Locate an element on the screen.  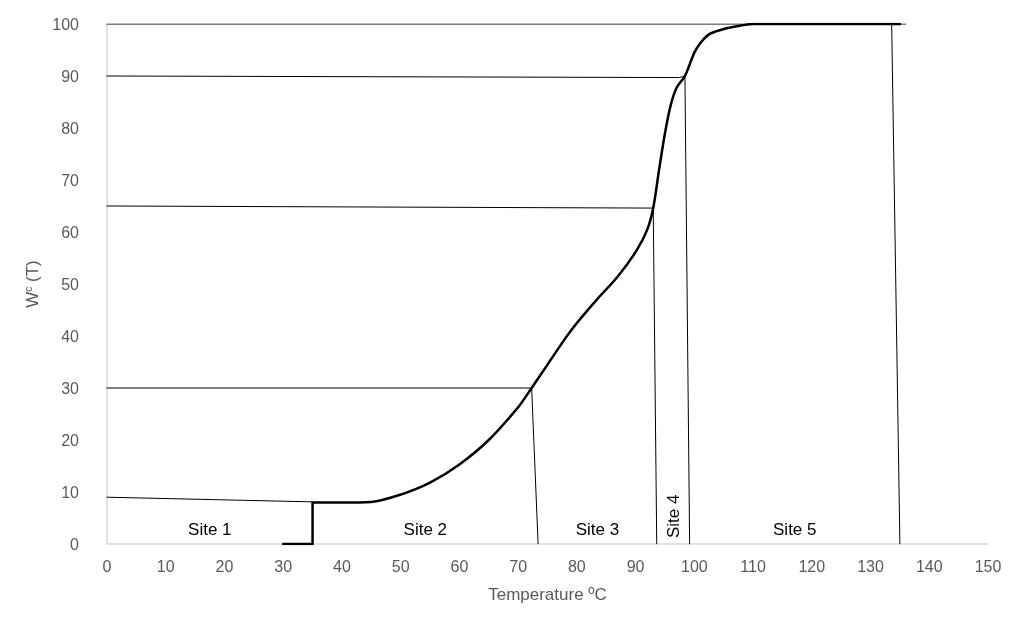
annotation: Site 3 is located at coordinates (597, 529).